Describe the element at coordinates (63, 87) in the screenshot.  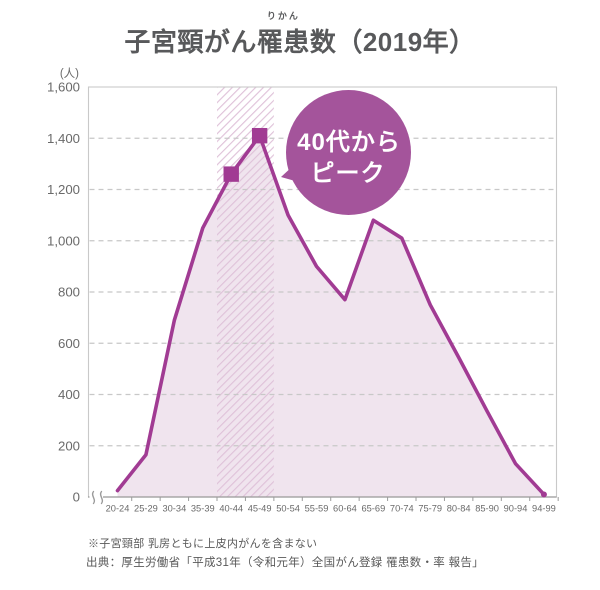
I see `y-tick-label: 1,600` at that location.